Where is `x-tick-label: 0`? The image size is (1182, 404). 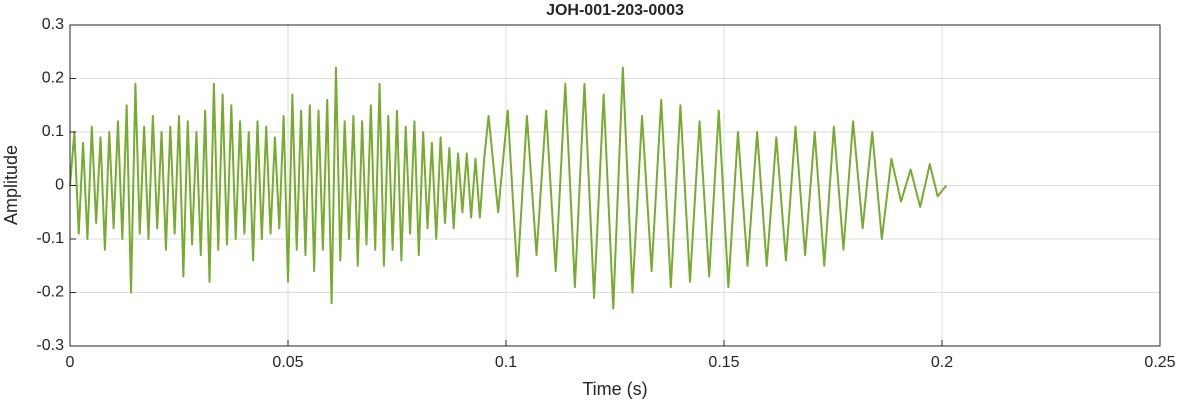
x-tick-label: 0 is located at coordinates (70, 362).